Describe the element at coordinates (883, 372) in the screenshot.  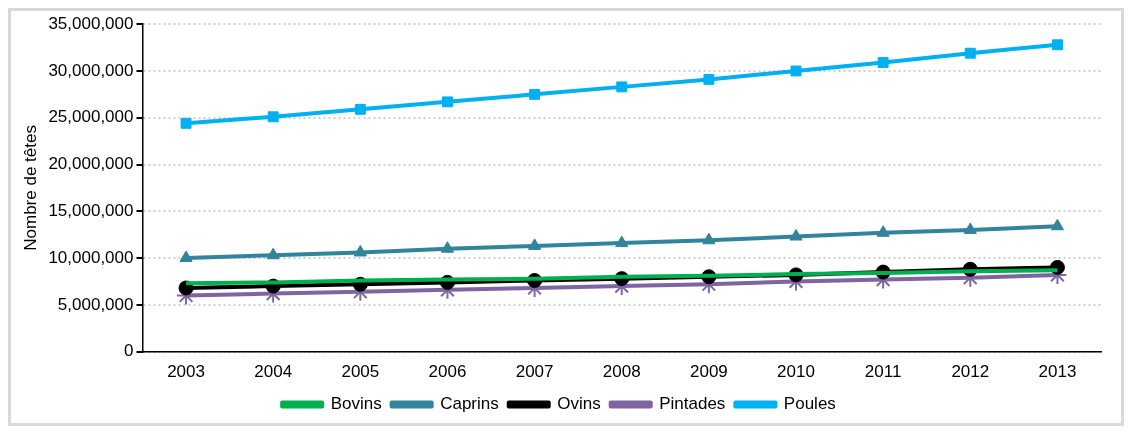
I see `x-tick-label: 2011` at that location.